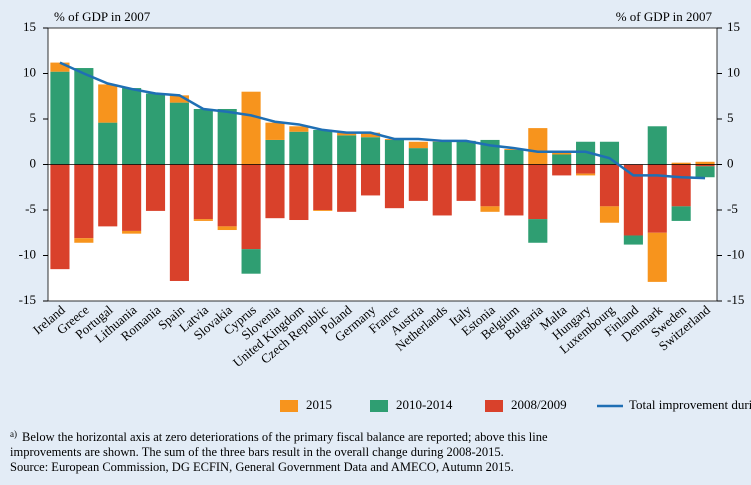 This screenshot has height=485, width=751. I want to click on y2-tick-label: 15, so click(733, 26).